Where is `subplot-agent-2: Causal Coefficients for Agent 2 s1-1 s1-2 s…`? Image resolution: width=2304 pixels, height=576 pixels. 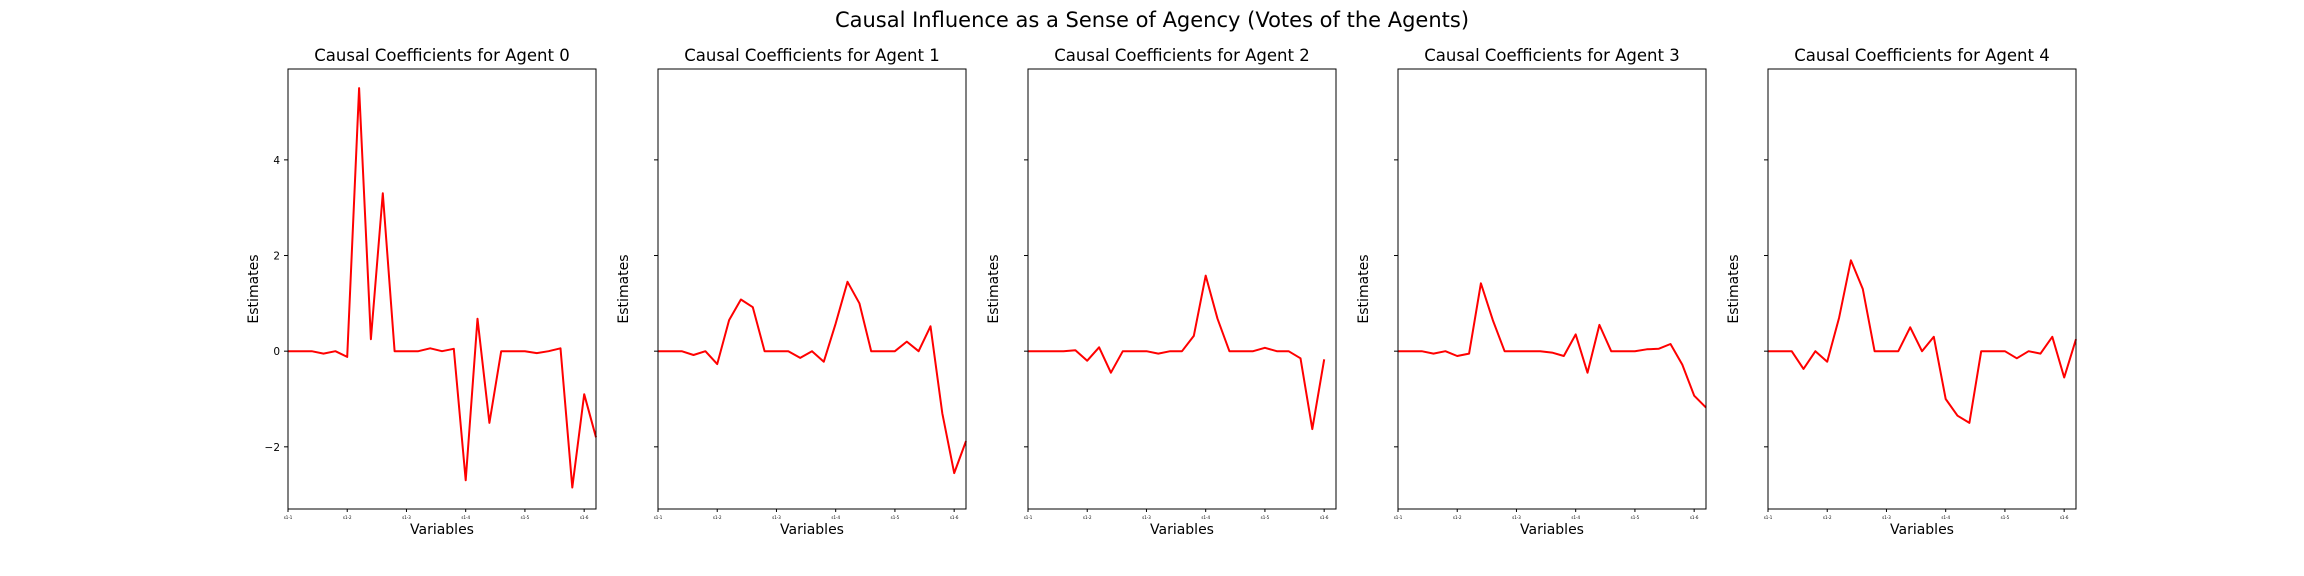
subplot-agent-2: Causal Coefficients for Agent 2 s1-1 s1-2 s… is located at coordinates (1161, 292).